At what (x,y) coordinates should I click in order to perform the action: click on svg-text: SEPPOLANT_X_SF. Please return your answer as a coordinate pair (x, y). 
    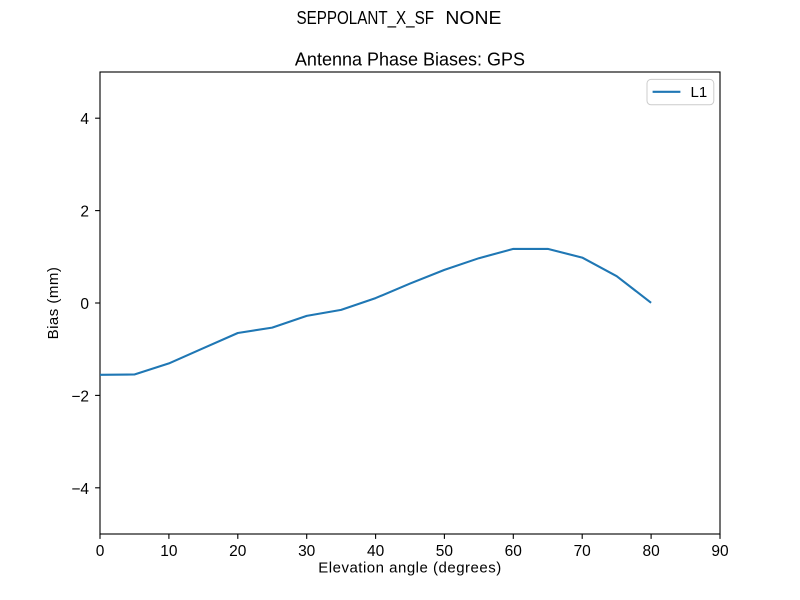
    Looking at the image, I should click on (366, 18).